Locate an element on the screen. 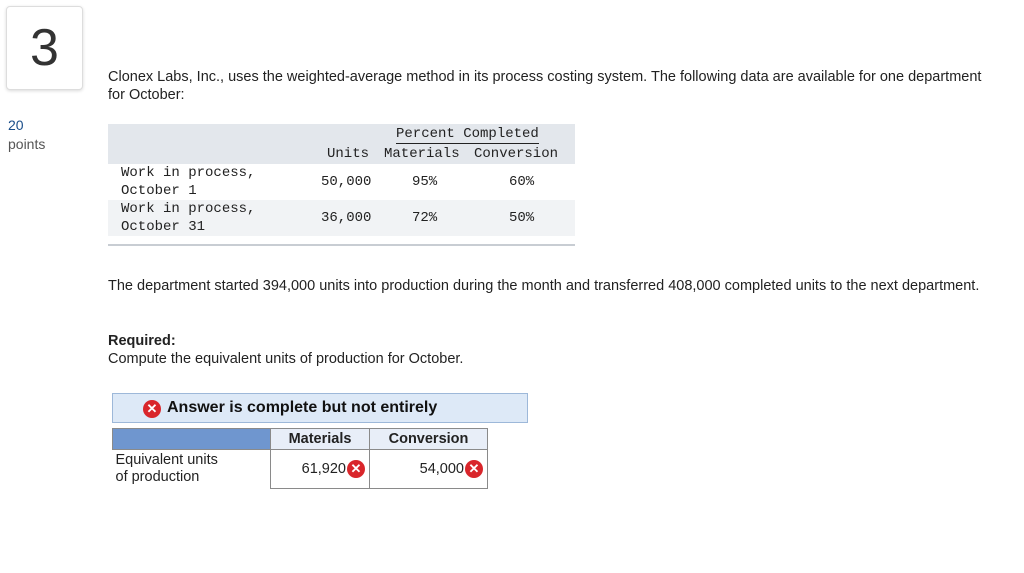 The height and width of the screenshot is (573, 1024). result-banner: ✕ Answer is complete but not entirely is located at coordinates (320, 408).